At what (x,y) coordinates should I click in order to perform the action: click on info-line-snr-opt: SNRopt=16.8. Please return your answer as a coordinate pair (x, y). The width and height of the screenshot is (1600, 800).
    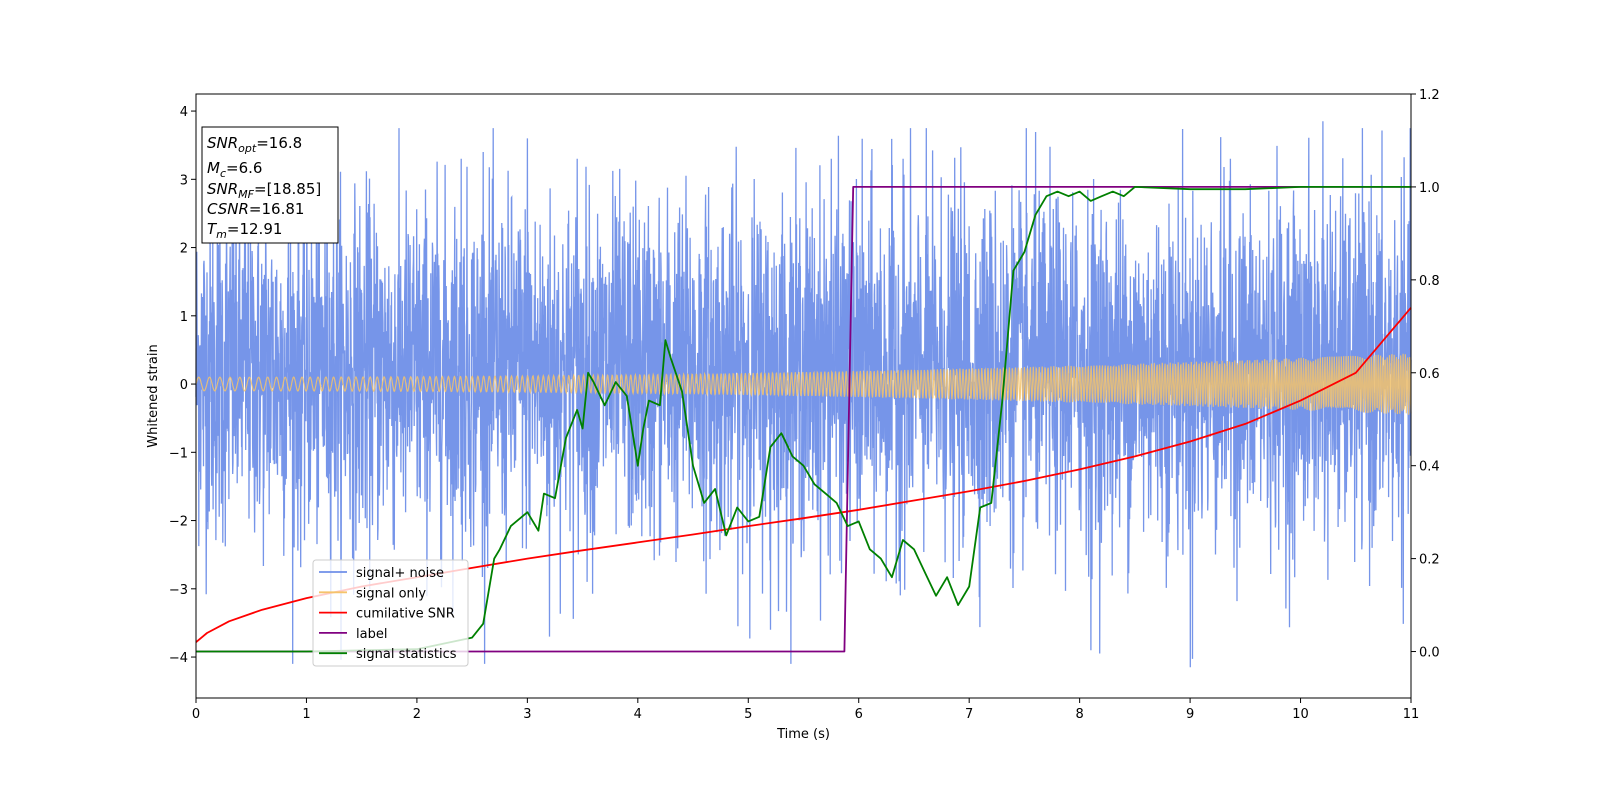
    Looking at the image, I should click on (254, 144).